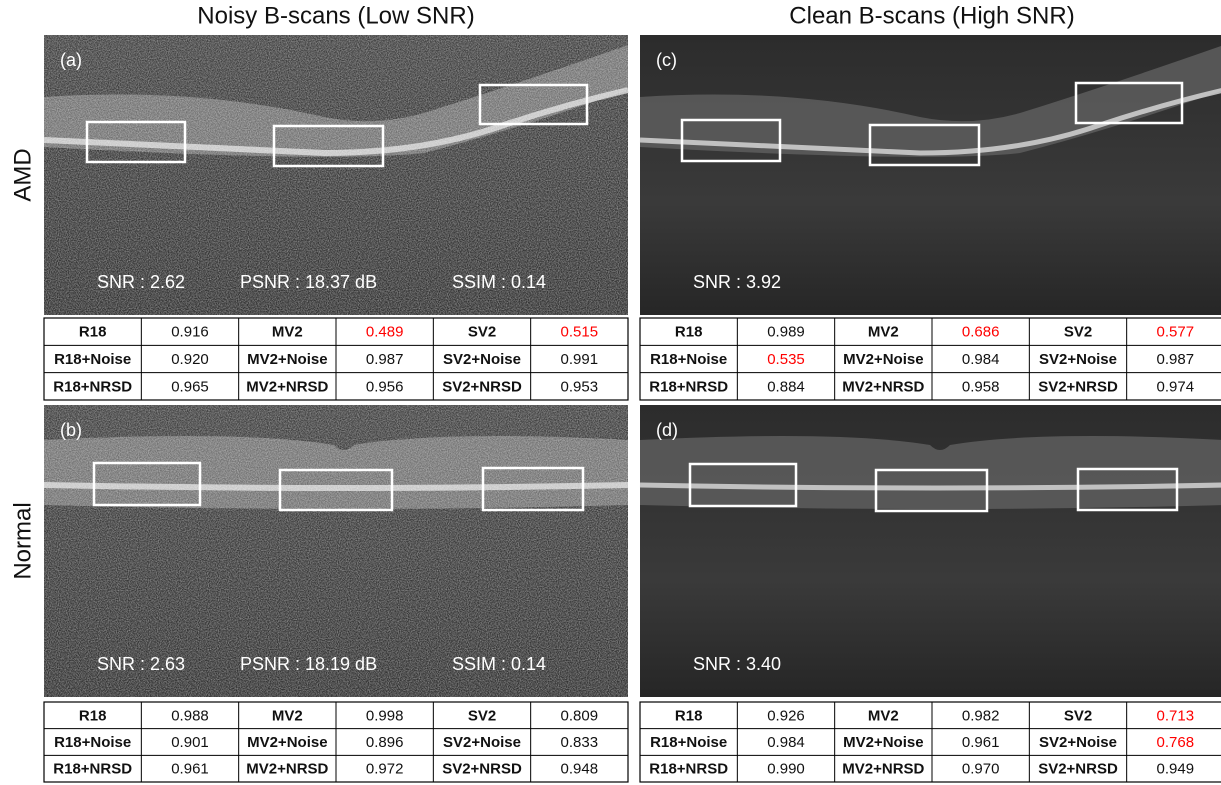  What do you see at coordinates (71, 60) in the screenshot?
I see `panel-label: (a)` at bounding box center [71, 60].